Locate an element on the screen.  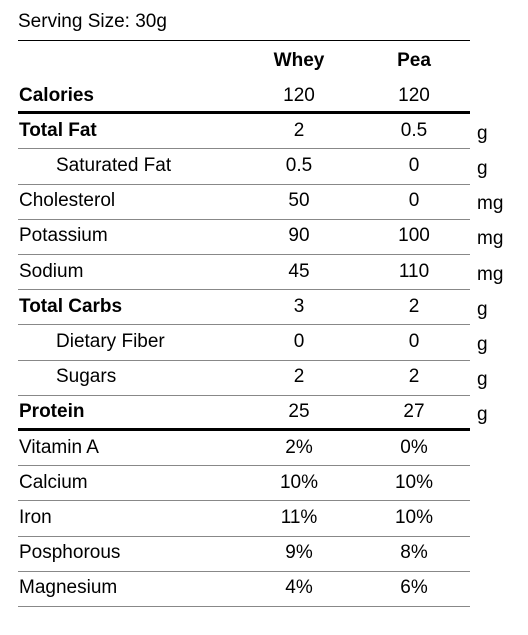
row-label: Iron is located at coordinates (35, 517).